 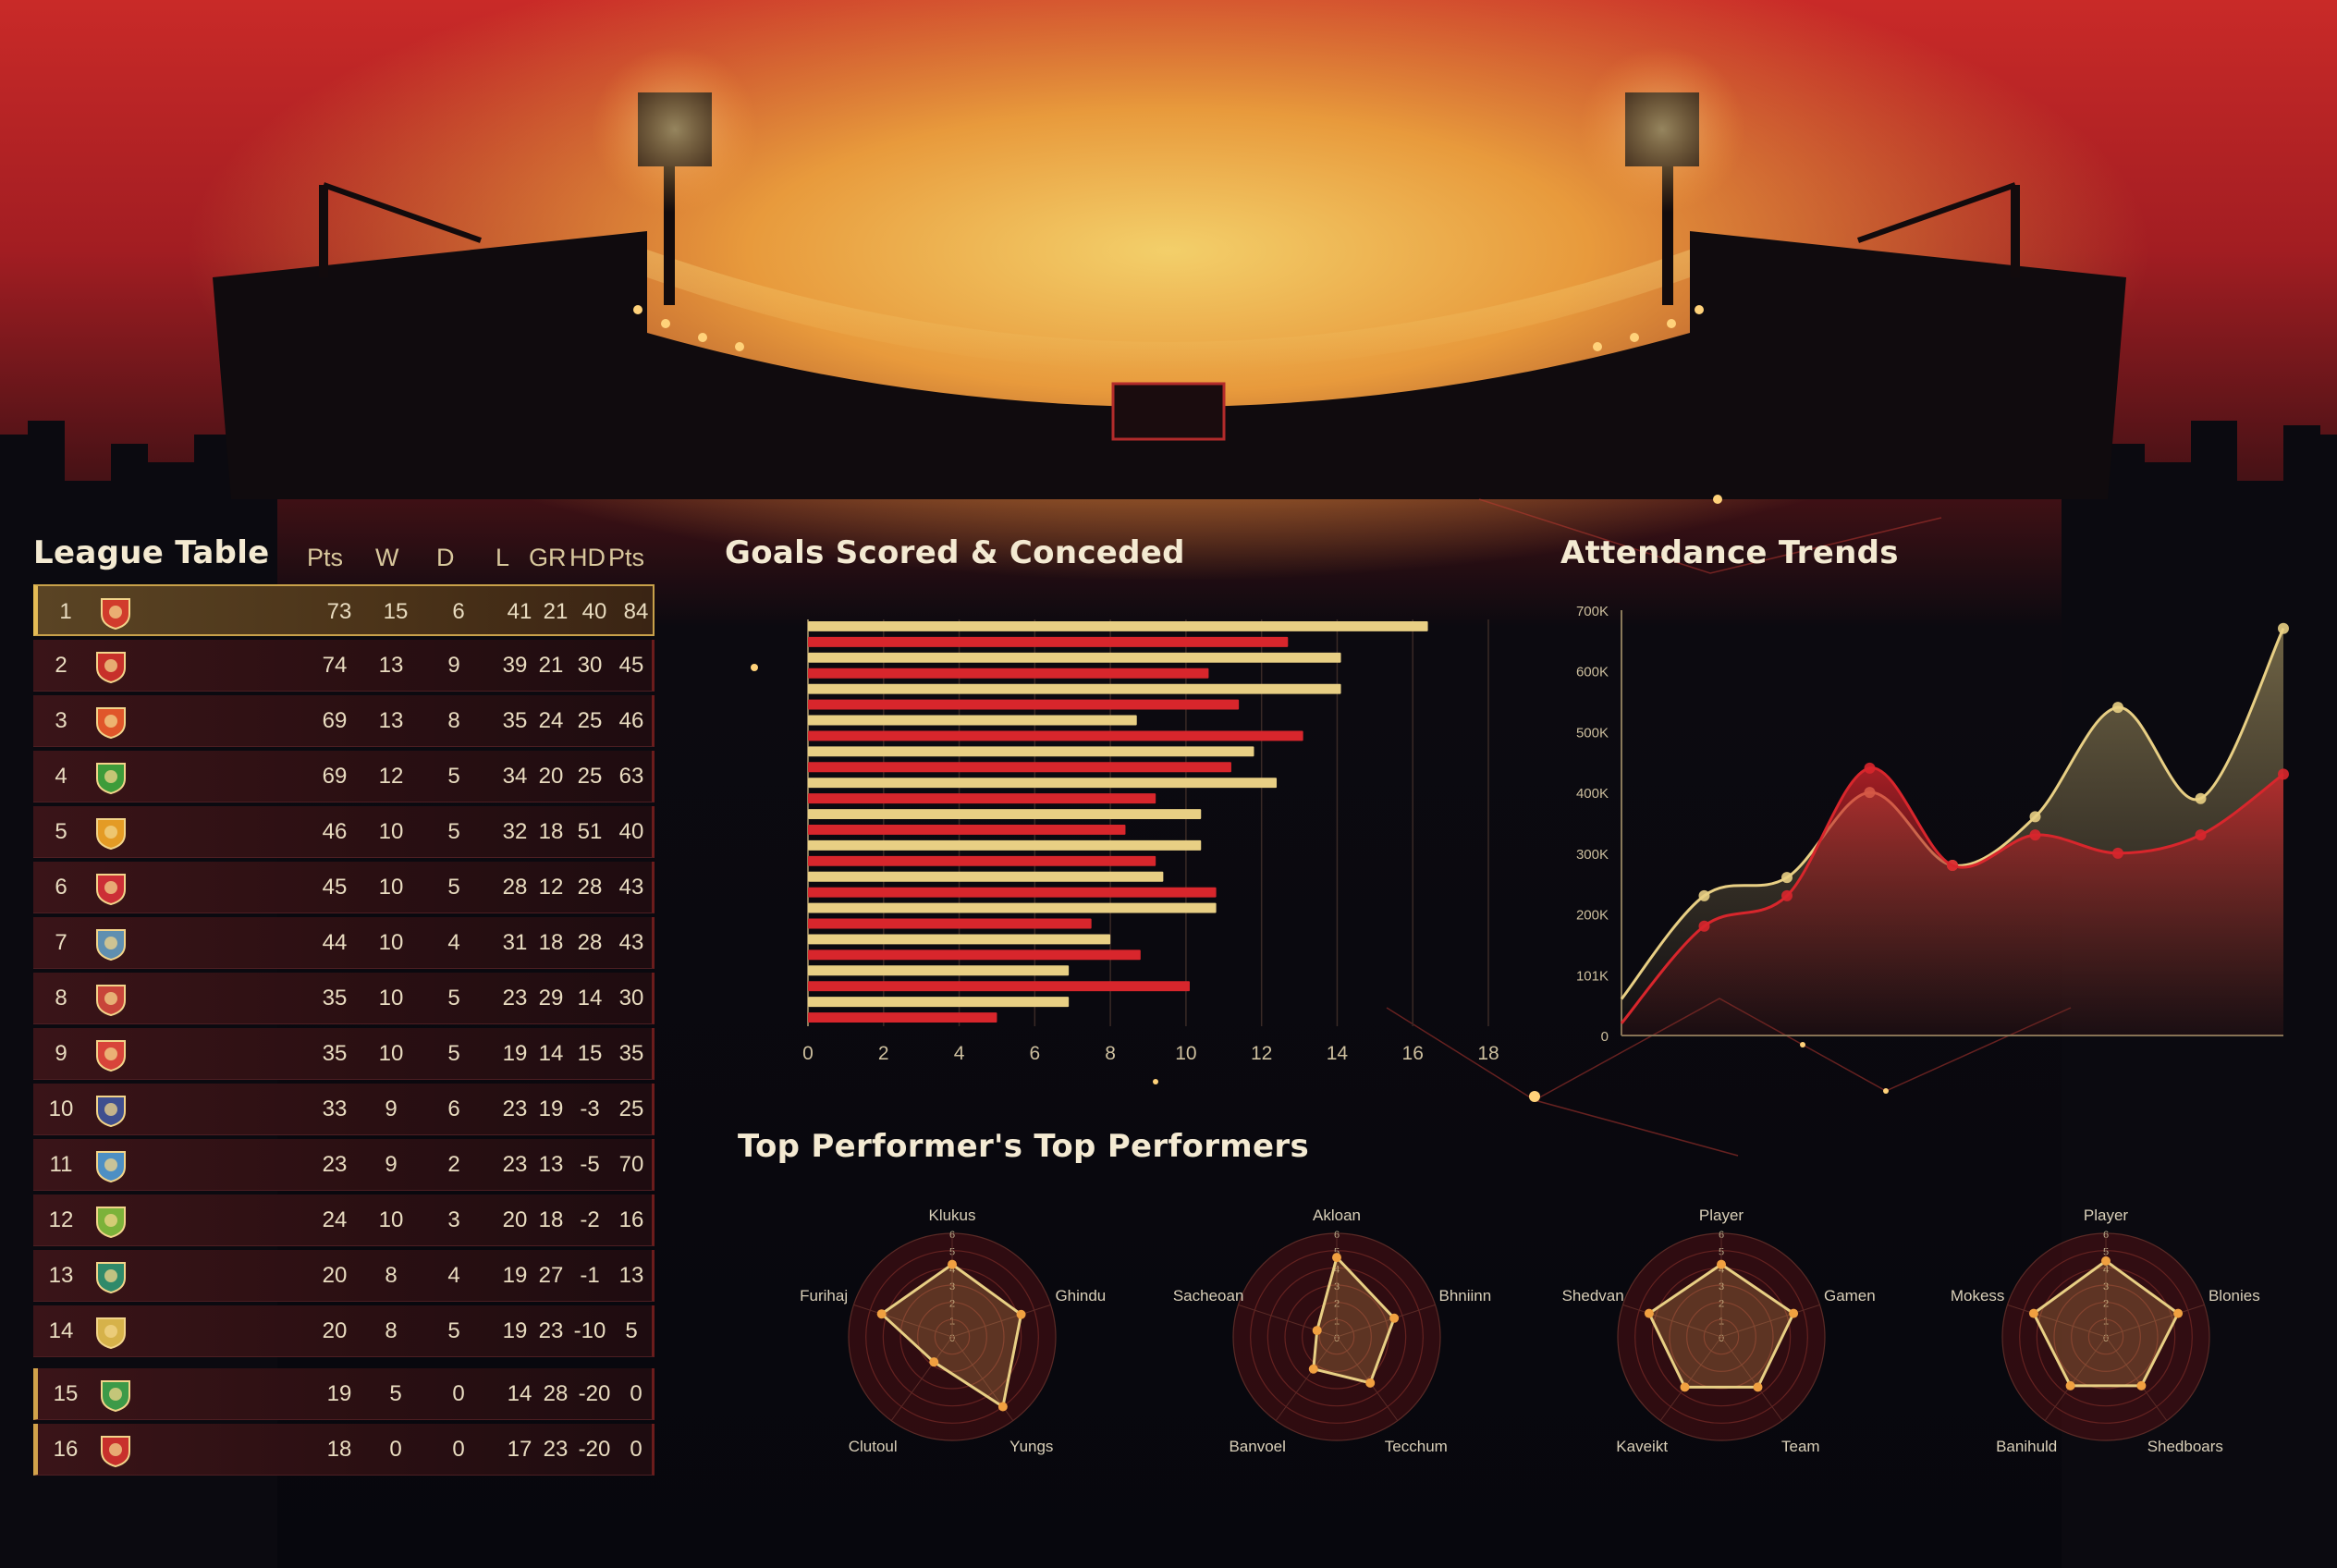 I want to click on table-row: 5 46 10 5 32 18 51 40, so click(x=344, y=832).